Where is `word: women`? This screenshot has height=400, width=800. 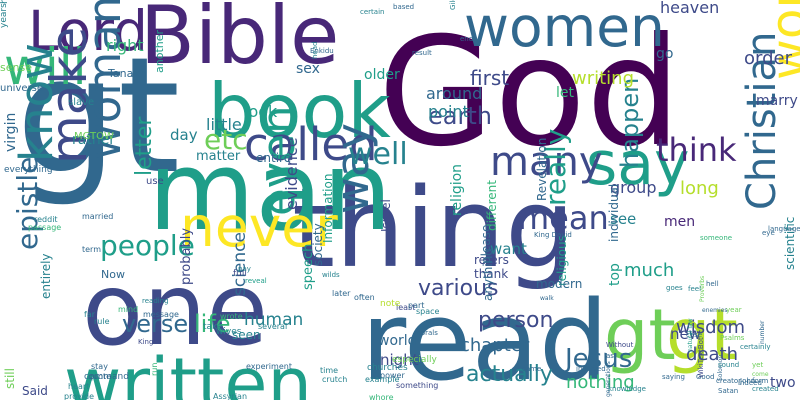 word: women is located at coordinates (564, 29).